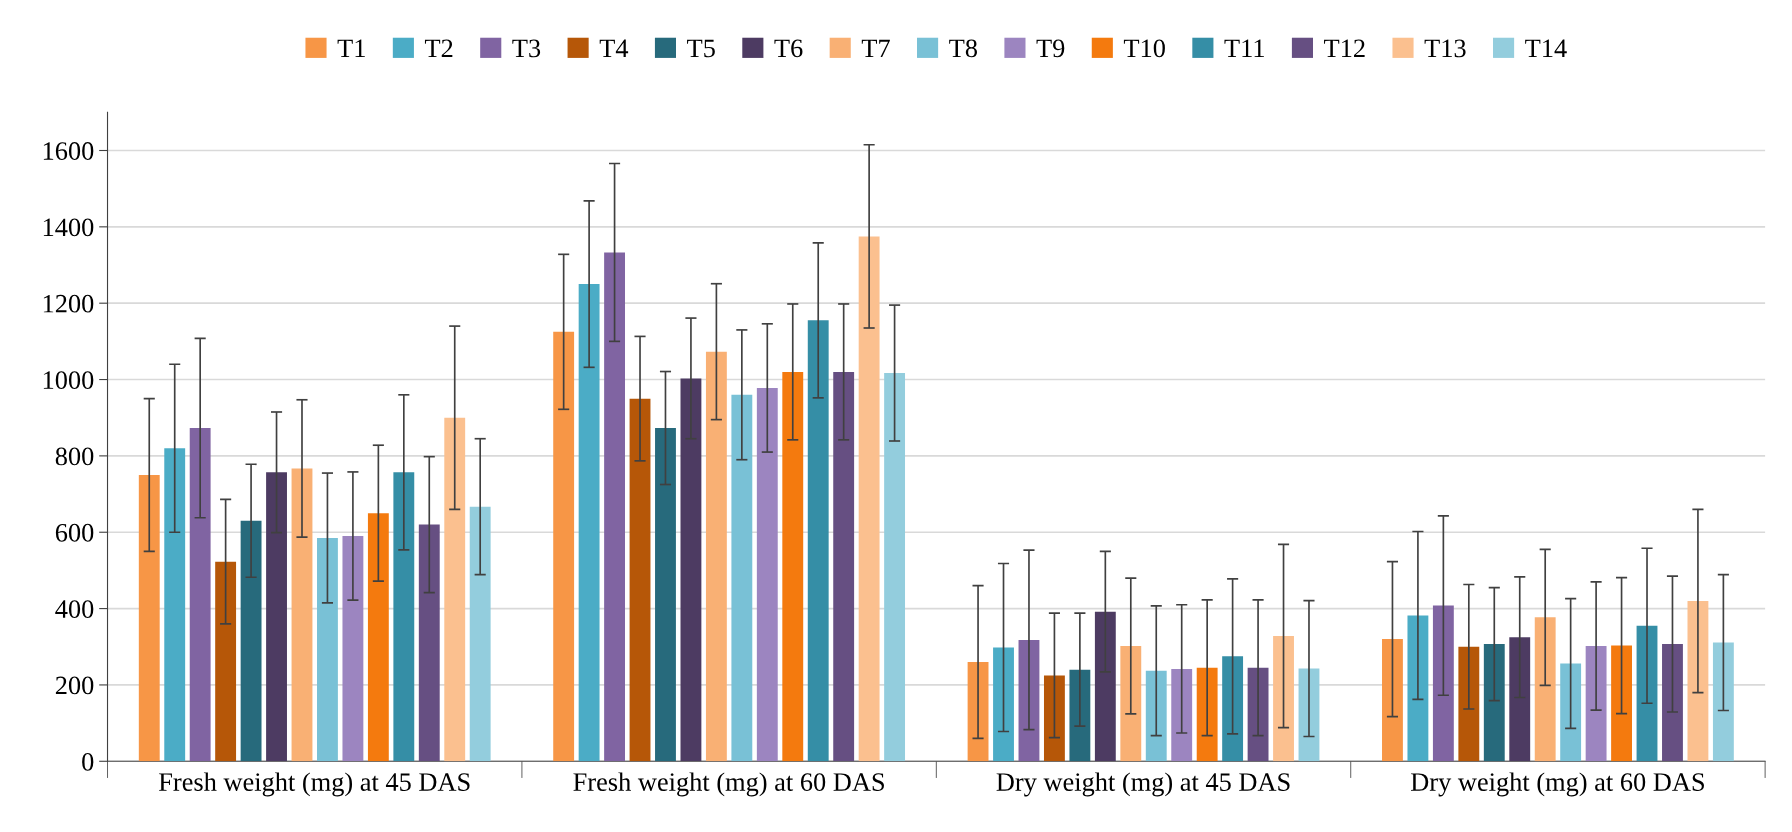 The height and width of the screenshot is (832, 1792). What do you see at coordinates (875, 48) in the screenshot?
I see `legend-label: T7` at bounding box center [875, 48].